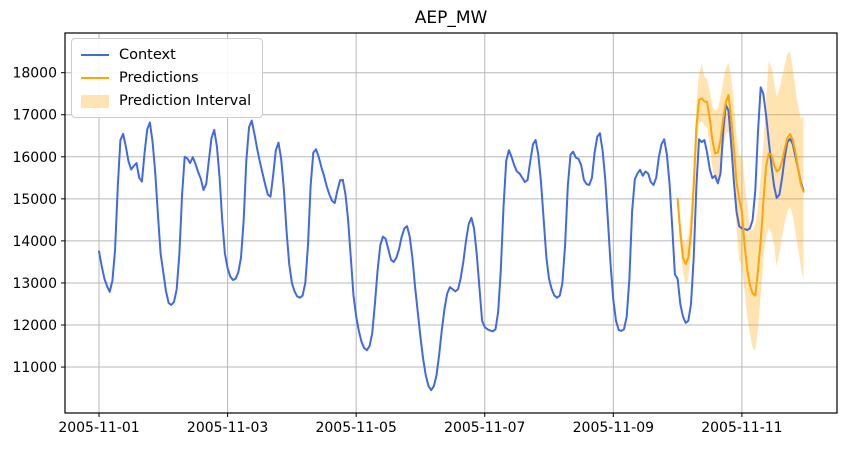  I want to click on legend: Context Predictions Prediction Interval, so click(167, 78).